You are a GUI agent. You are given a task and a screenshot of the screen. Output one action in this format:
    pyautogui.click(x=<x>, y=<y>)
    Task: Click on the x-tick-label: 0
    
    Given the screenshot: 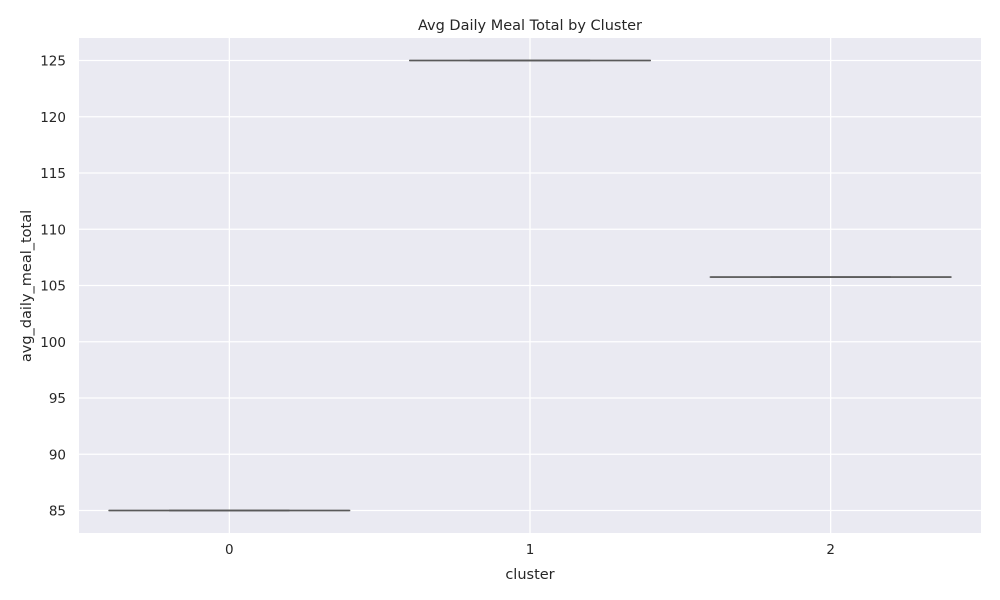 What is the action you would take?
    pyautogui.click(x=229, y=550)
    